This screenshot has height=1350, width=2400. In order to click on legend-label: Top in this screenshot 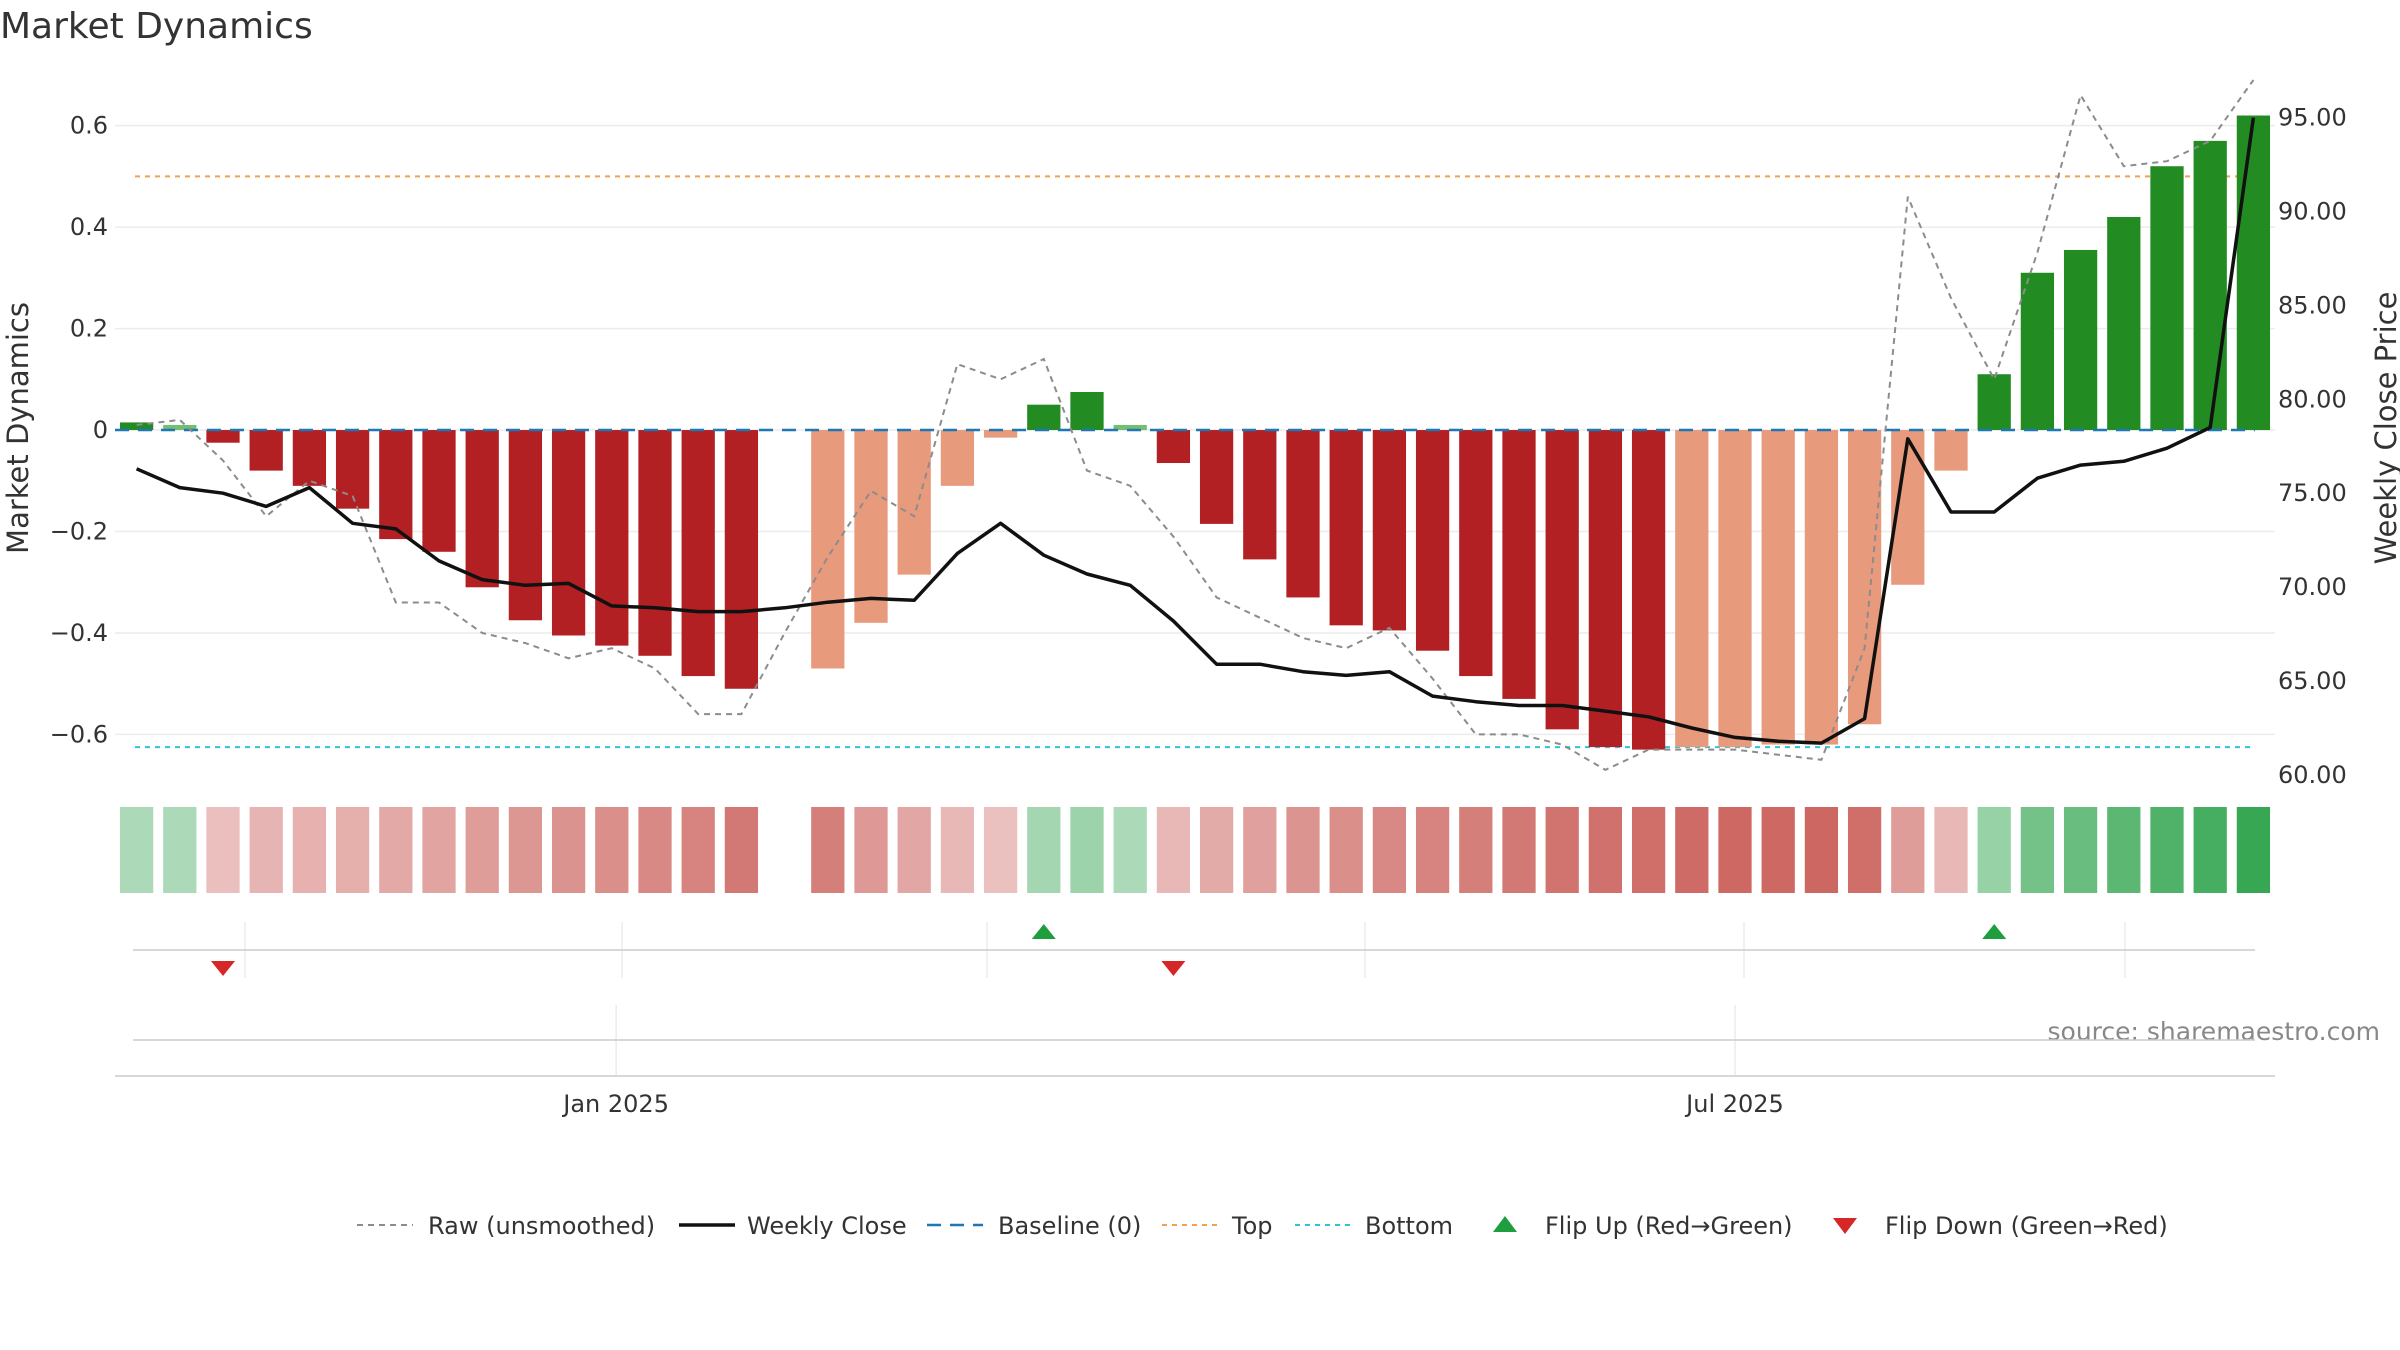, I will do `click(1252, 1226)`.